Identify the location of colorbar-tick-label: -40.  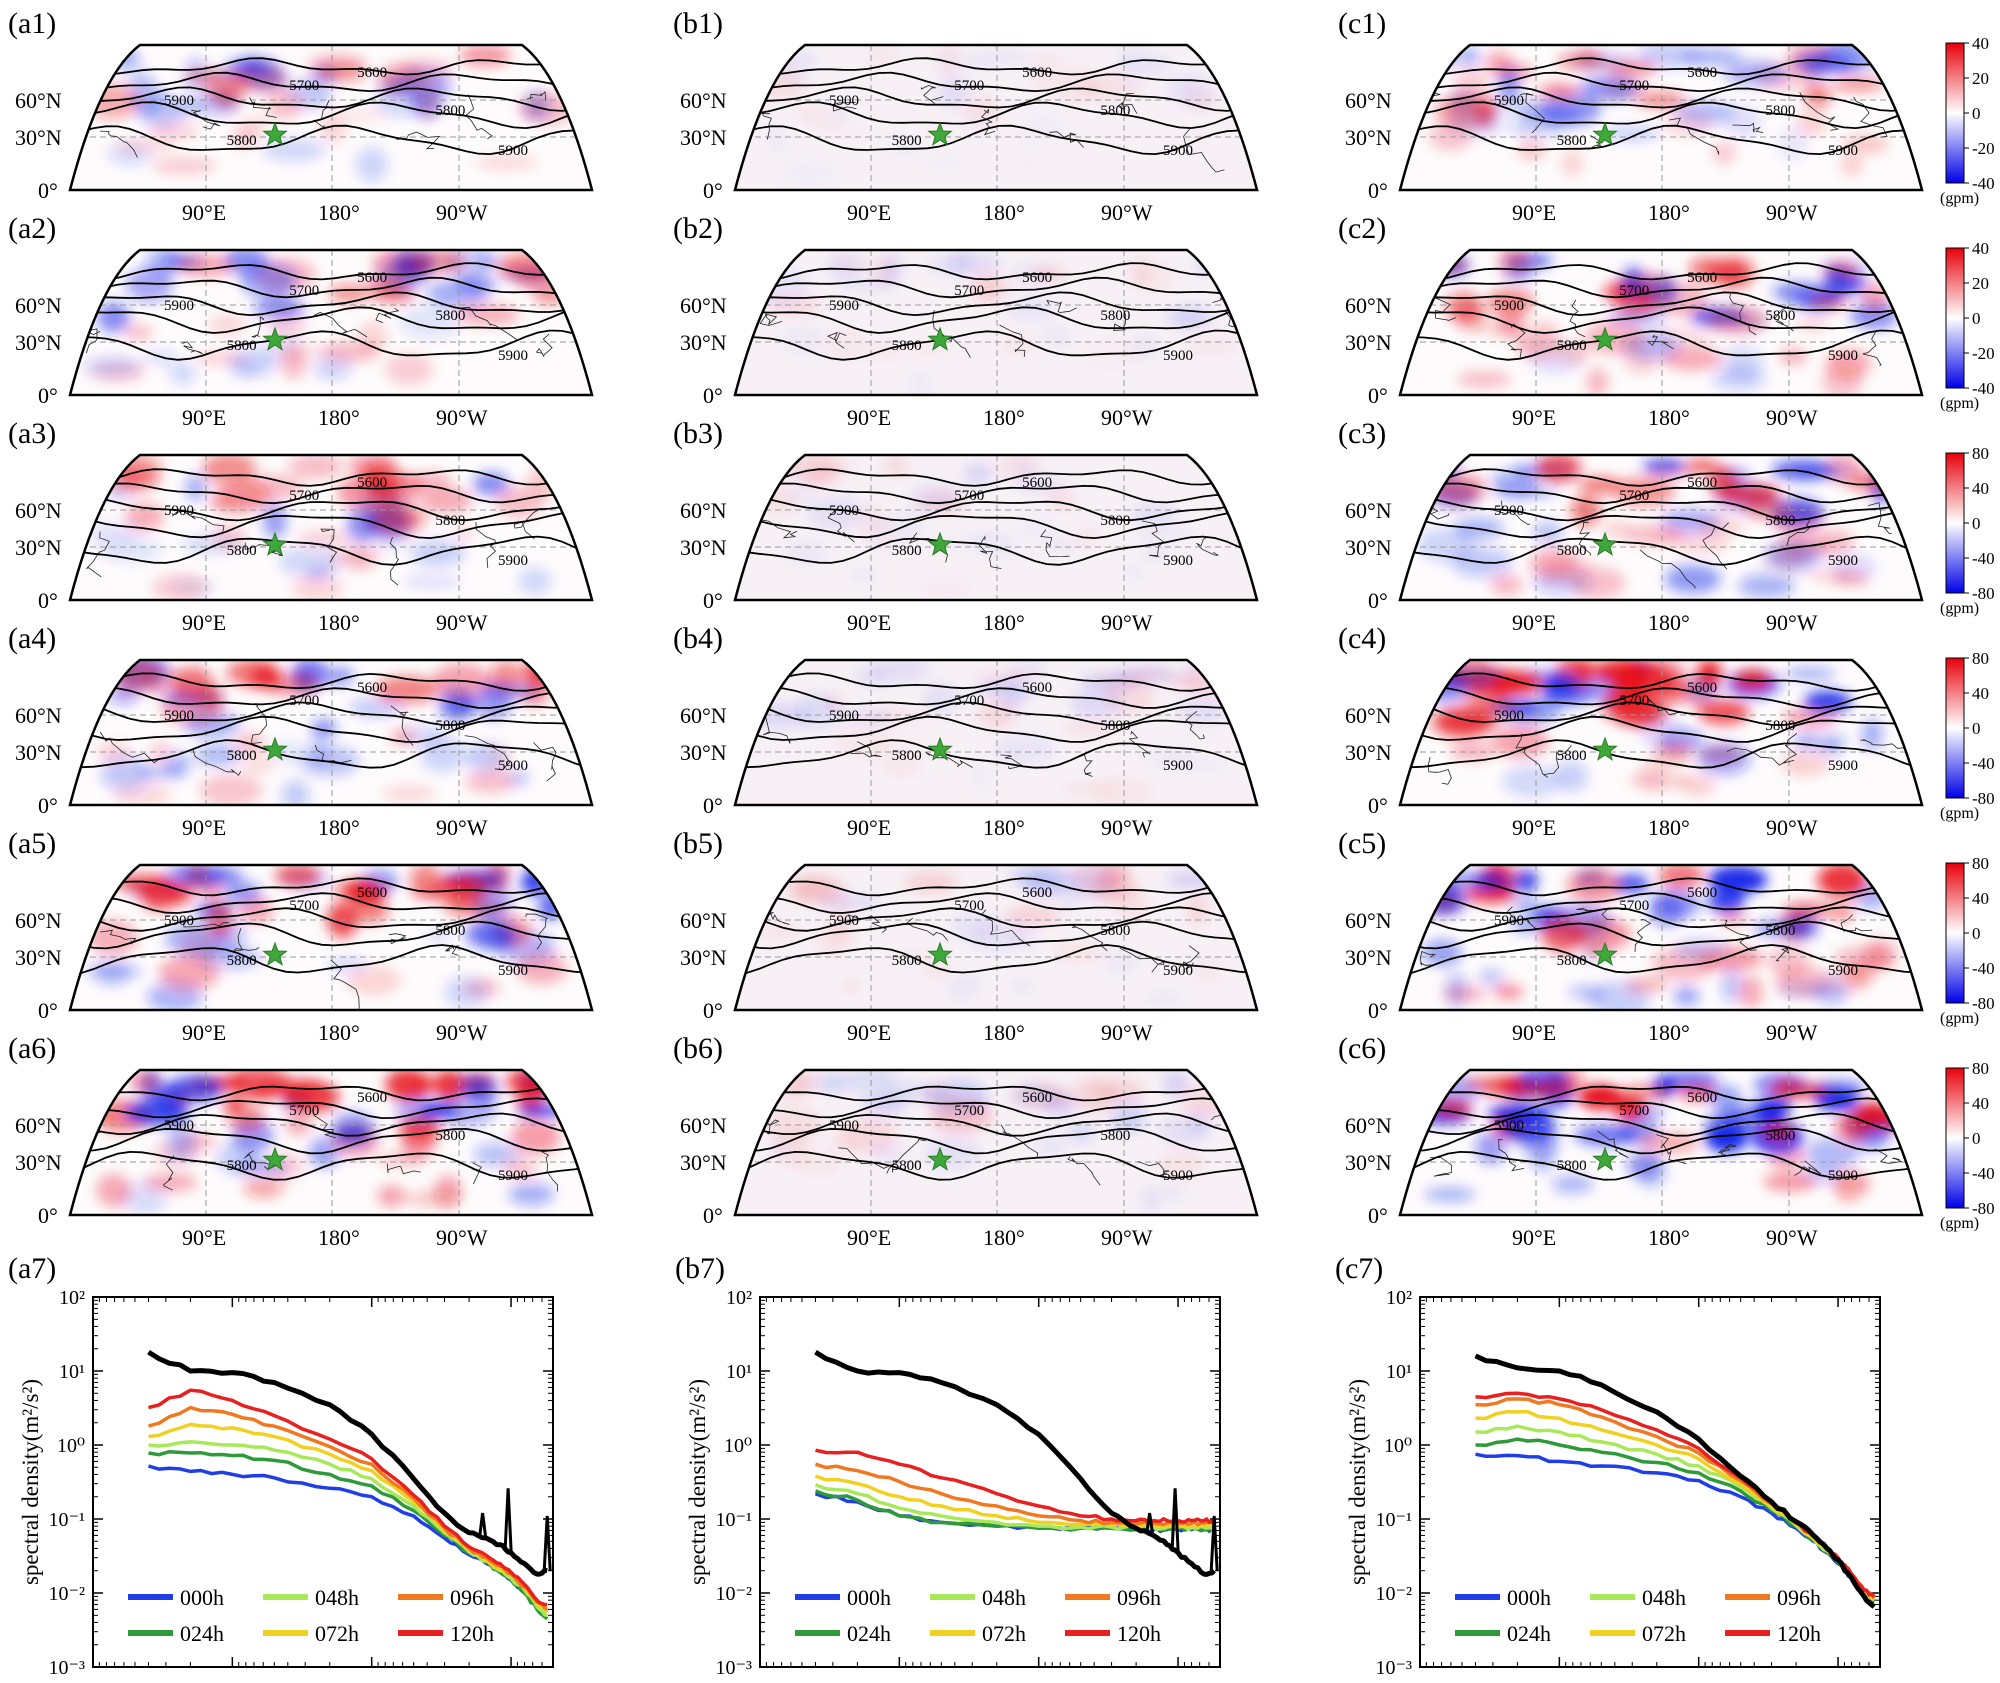
(1983, 183).